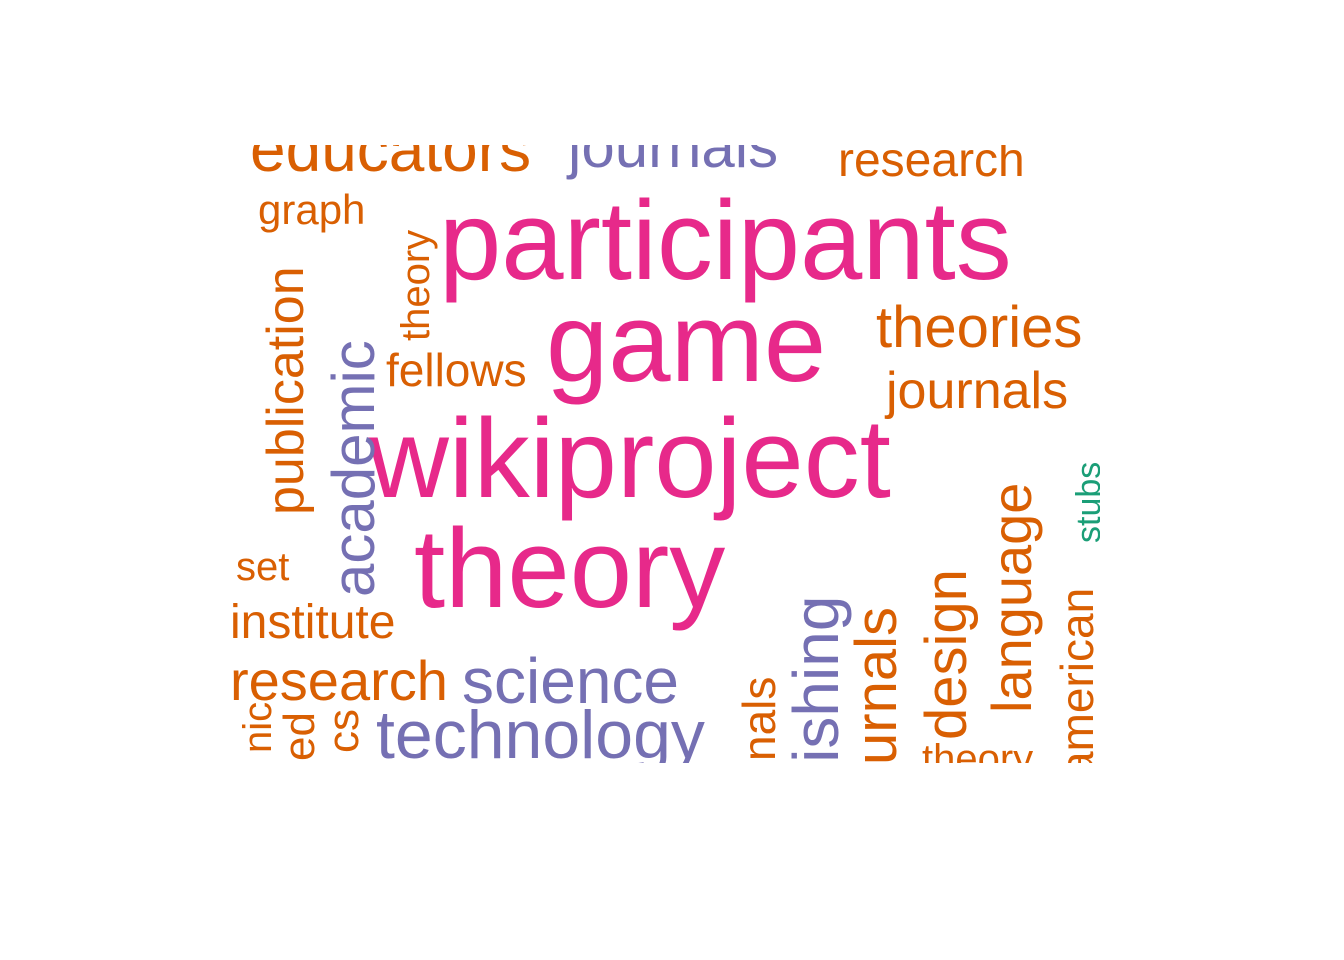  I want to click on word-nic: nic, so click(258, 727).